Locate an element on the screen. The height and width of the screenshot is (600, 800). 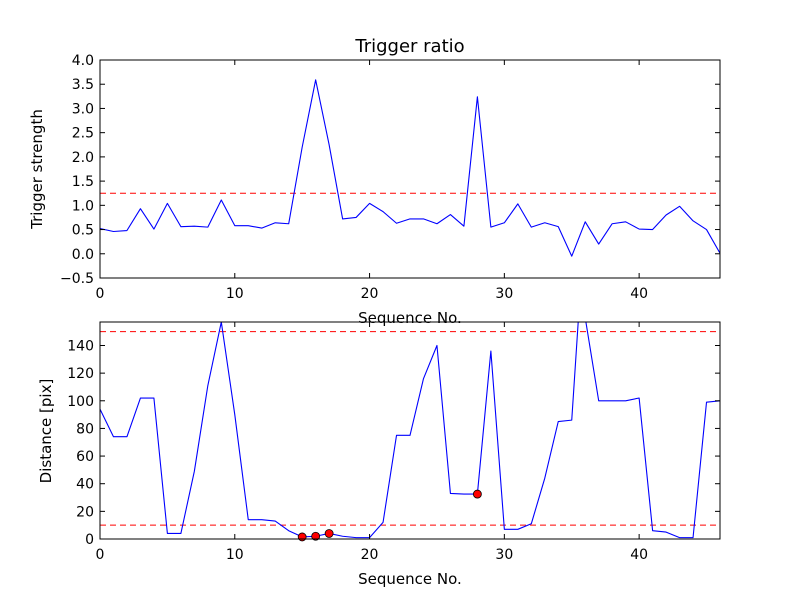
bottom-y-tick-label: 40 is located at coordinates (85, 485).